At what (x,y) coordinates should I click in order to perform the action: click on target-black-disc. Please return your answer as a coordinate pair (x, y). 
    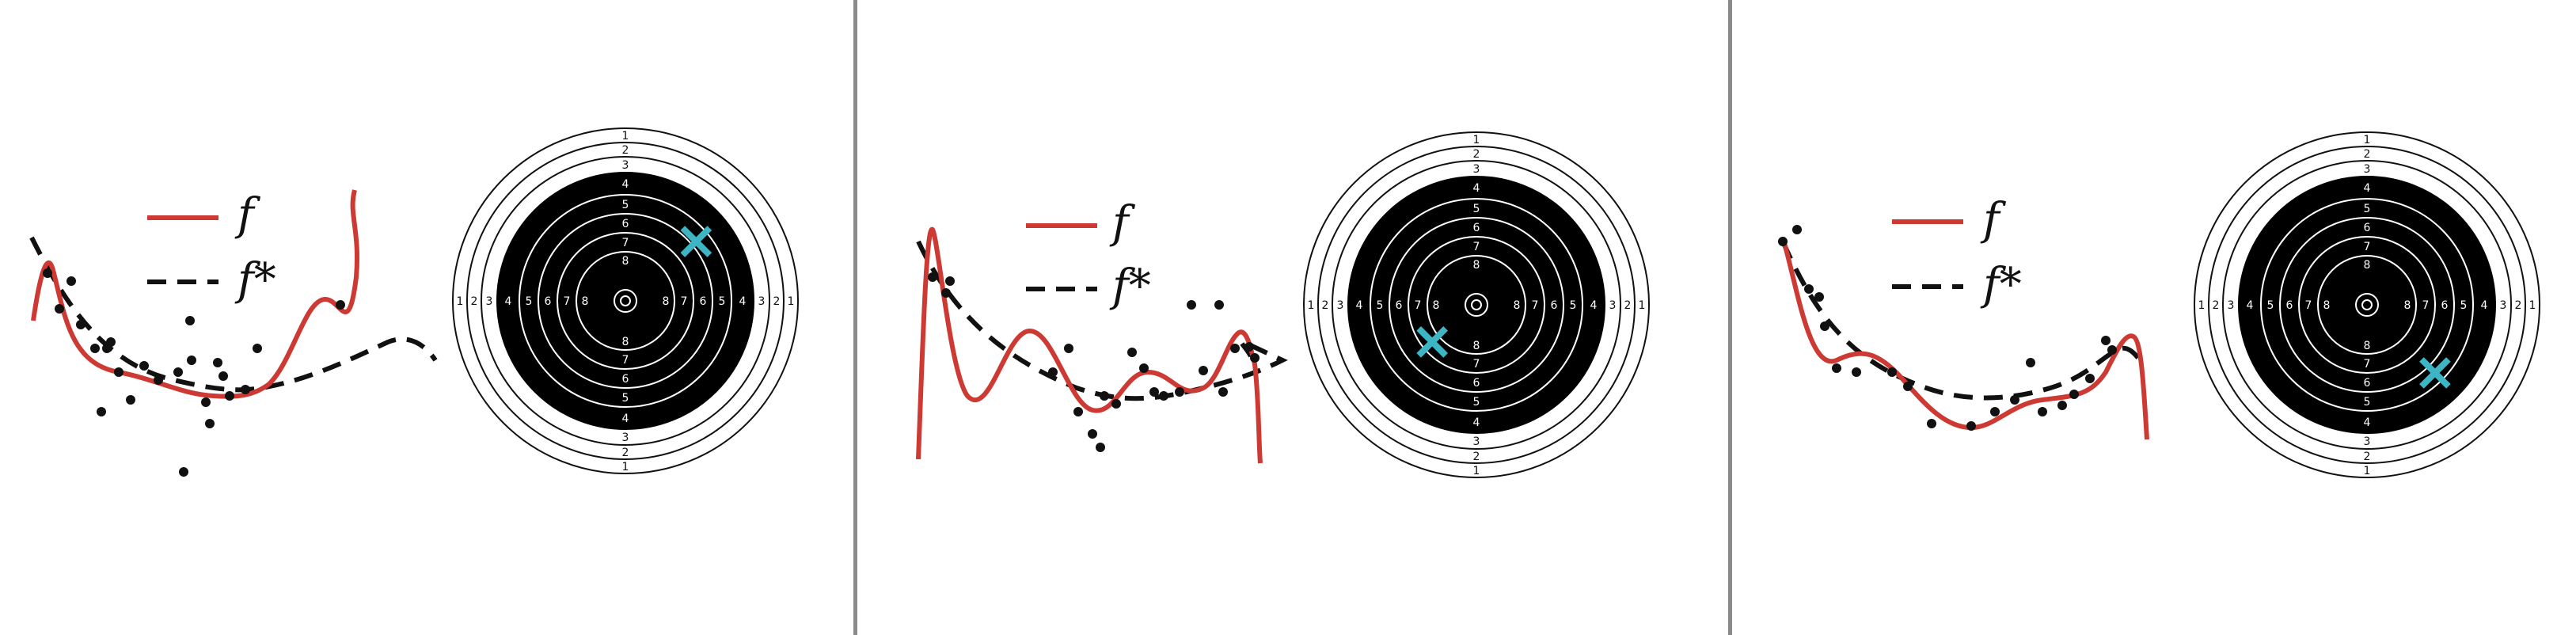
    Looking at the image, I should click on (1476, 305).